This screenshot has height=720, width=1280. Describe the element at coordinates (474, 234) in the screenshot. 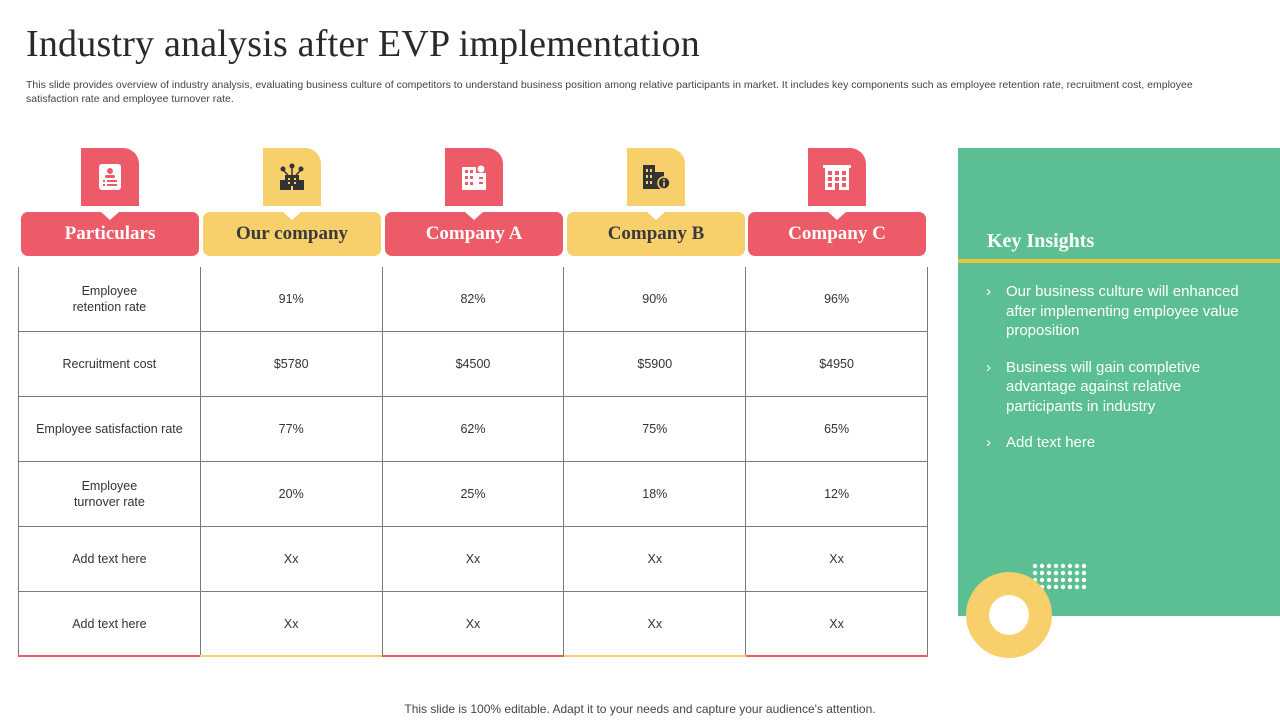

I see `column-label-company-a: Company A` at that location.